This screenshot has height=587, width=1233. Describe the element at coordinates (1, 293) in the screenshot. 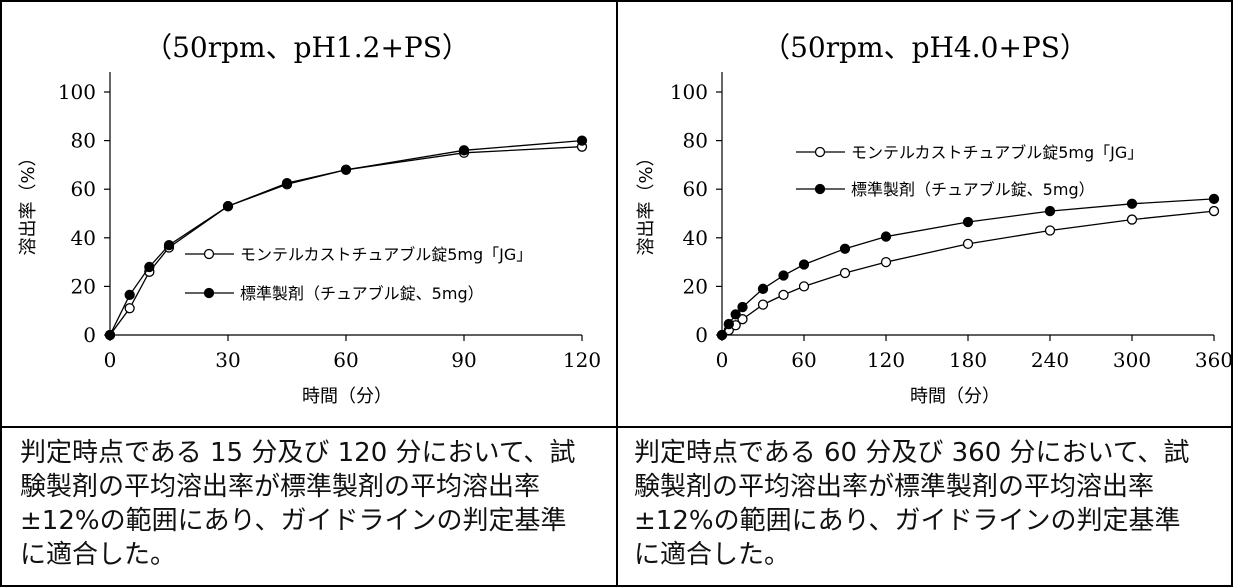

I see `table-border-left` at that location.